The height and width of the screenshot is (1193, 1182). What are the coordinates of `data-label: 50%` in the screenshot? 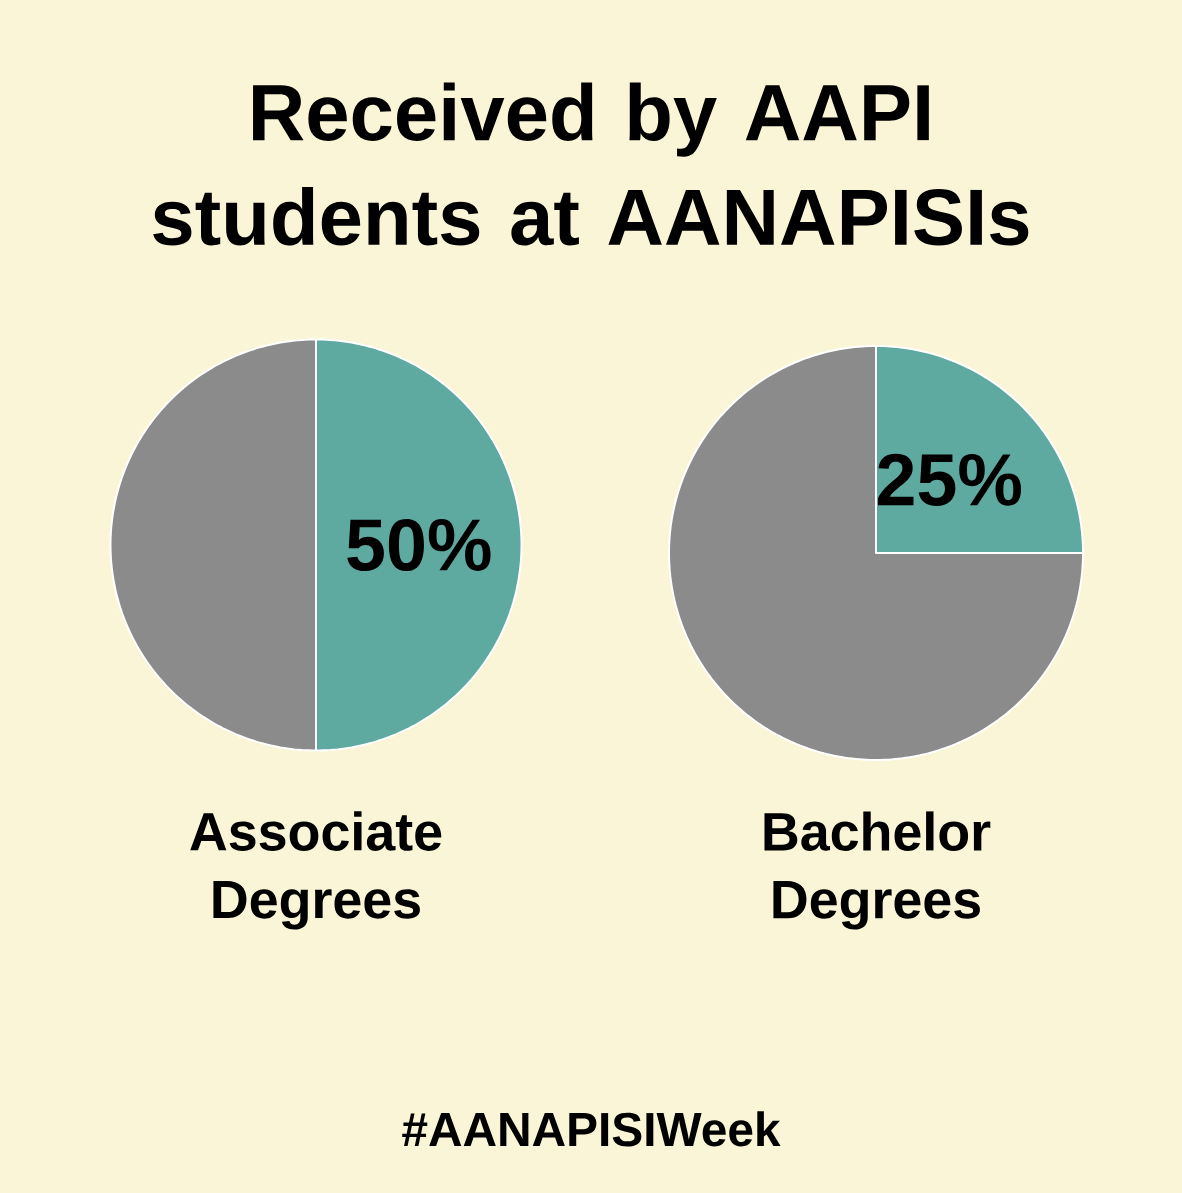 It's located at (419, 545).